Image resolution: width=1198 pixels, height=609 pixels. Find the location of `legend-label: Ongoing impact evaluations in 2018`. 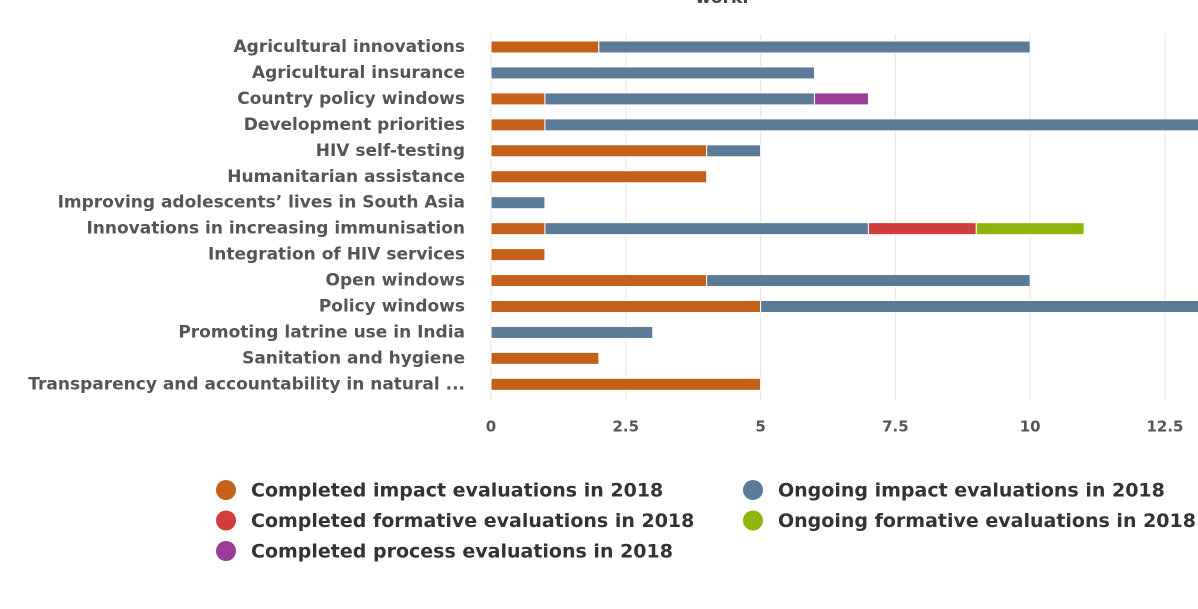

legend-label: Ongoing impact evaluations in 2018 is located at coordinates (971, 491).